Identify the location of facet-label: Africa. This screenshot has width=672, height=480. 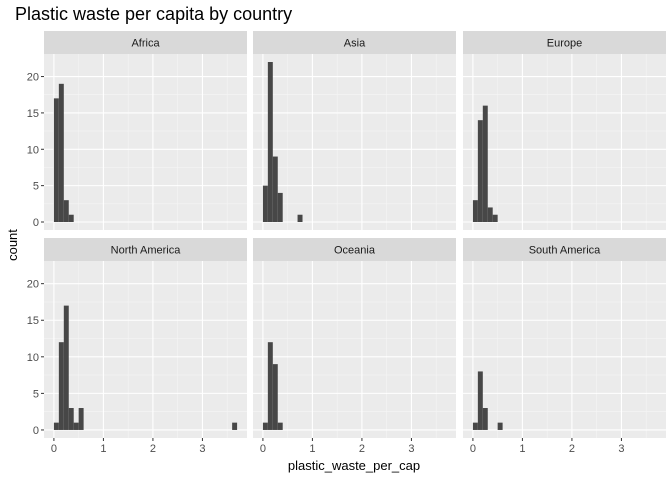
(145, 44).